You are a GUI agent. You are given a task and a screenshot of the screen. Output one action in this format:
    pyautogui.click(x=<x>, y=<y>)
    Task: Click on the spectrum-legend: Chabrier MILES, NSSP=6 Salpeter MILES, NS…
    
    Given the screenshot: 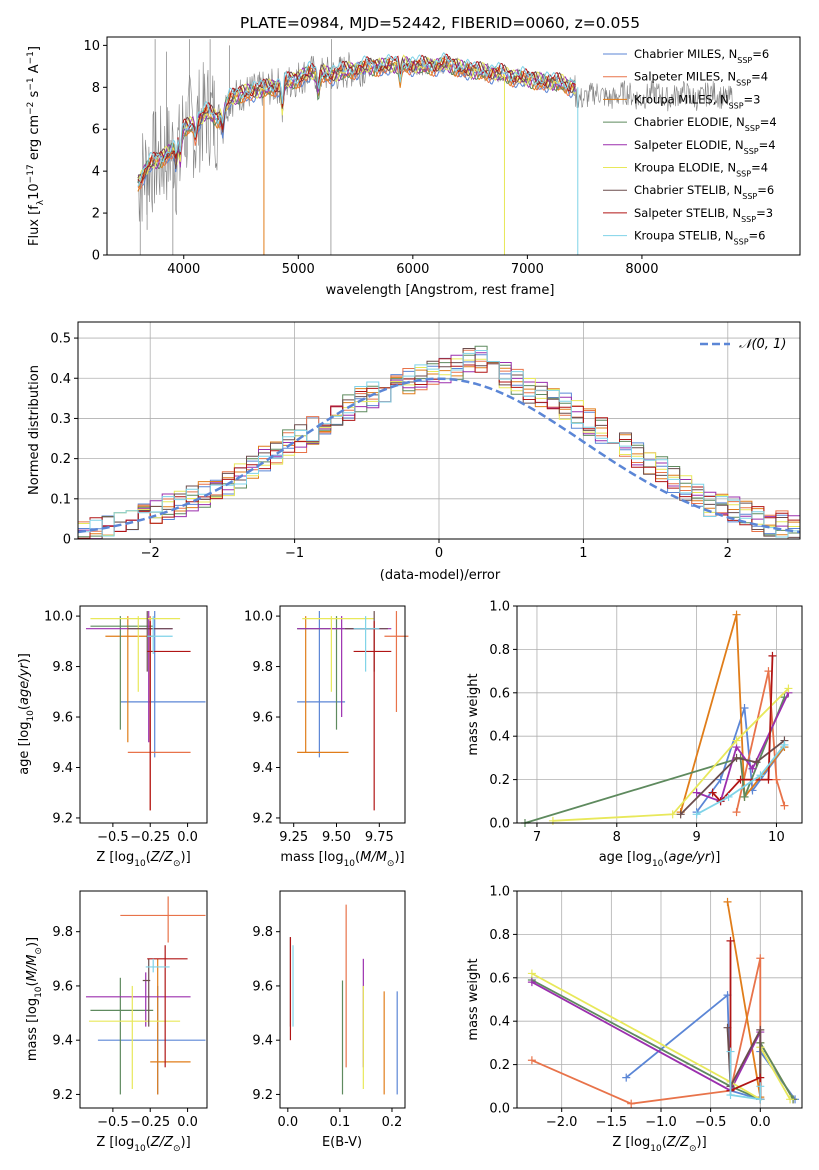 What is the action you would take?
    pyautogui.click(x=690, y=146)
    